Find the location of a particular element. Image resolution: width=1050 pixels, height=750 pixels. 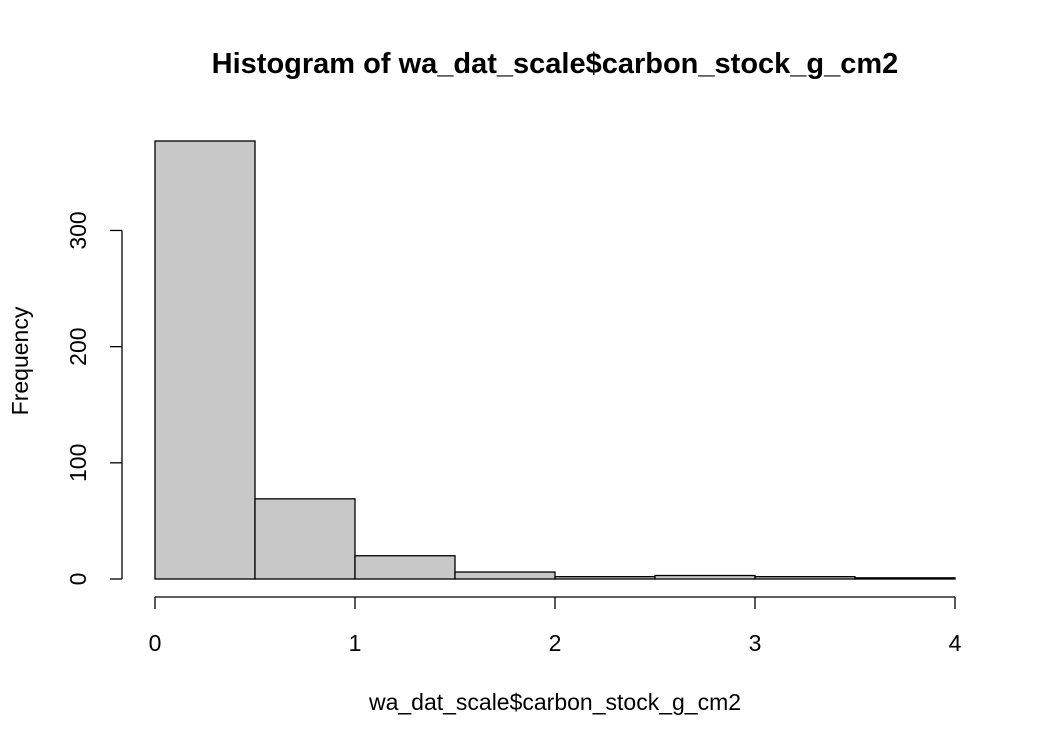

y-tick-label-0: 0 is located at coordinates (78, 579).